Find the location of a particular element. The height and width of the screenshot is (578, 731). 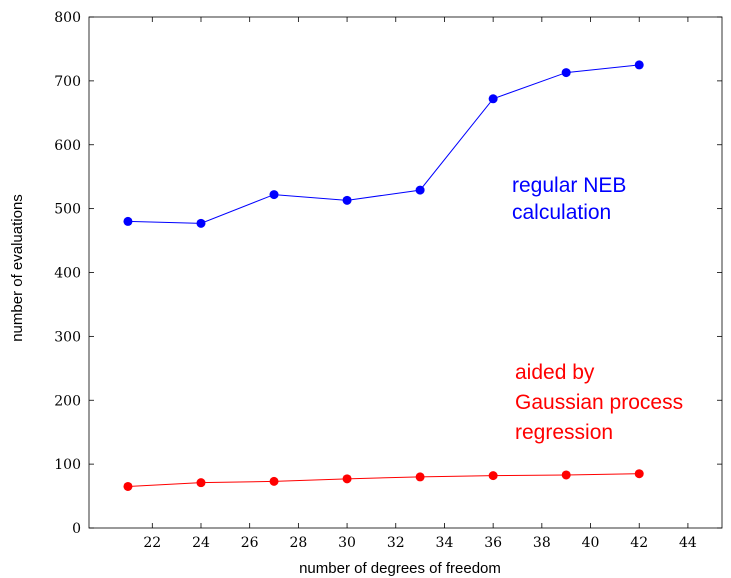

y-tick-label: 100 is located at coordinates (67, 465).